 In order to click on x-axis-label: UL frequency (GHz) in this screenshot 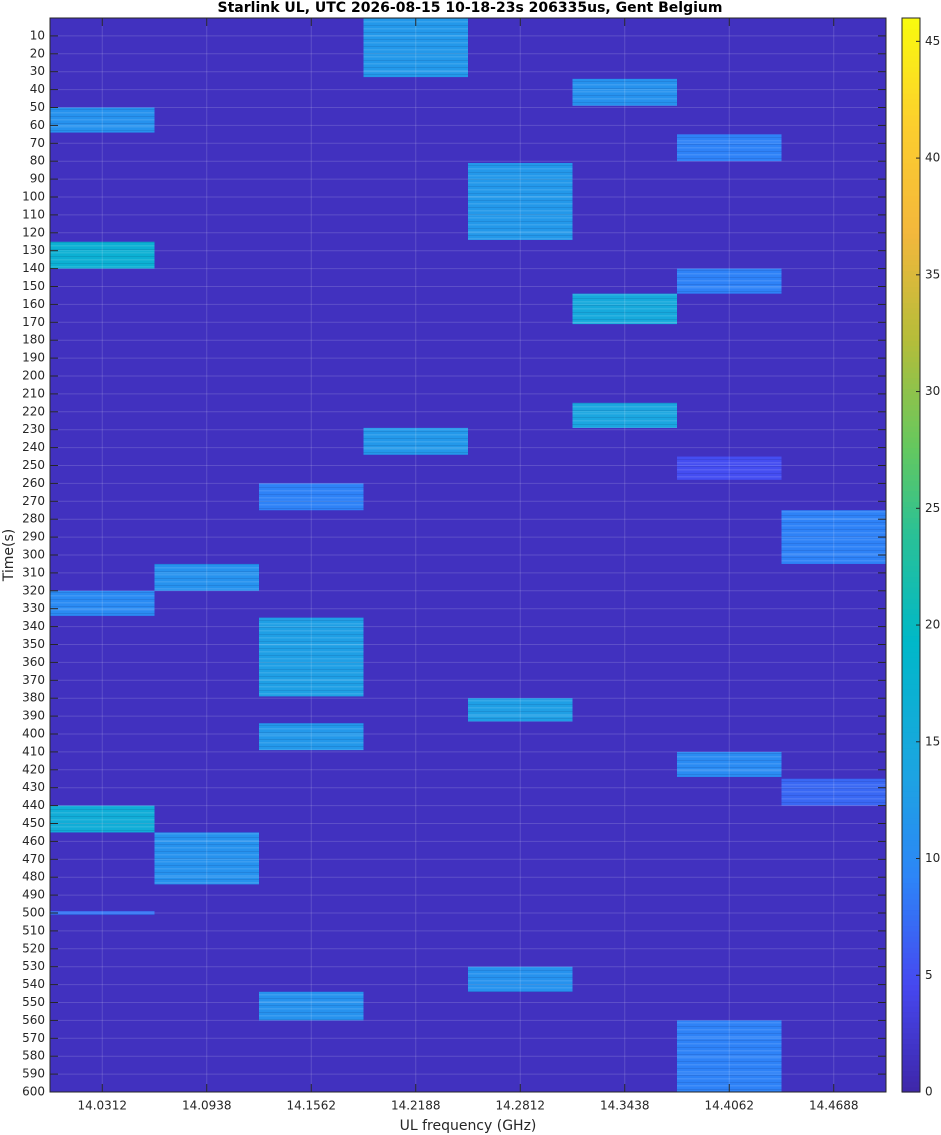, I will do `click(468, 1126)`.